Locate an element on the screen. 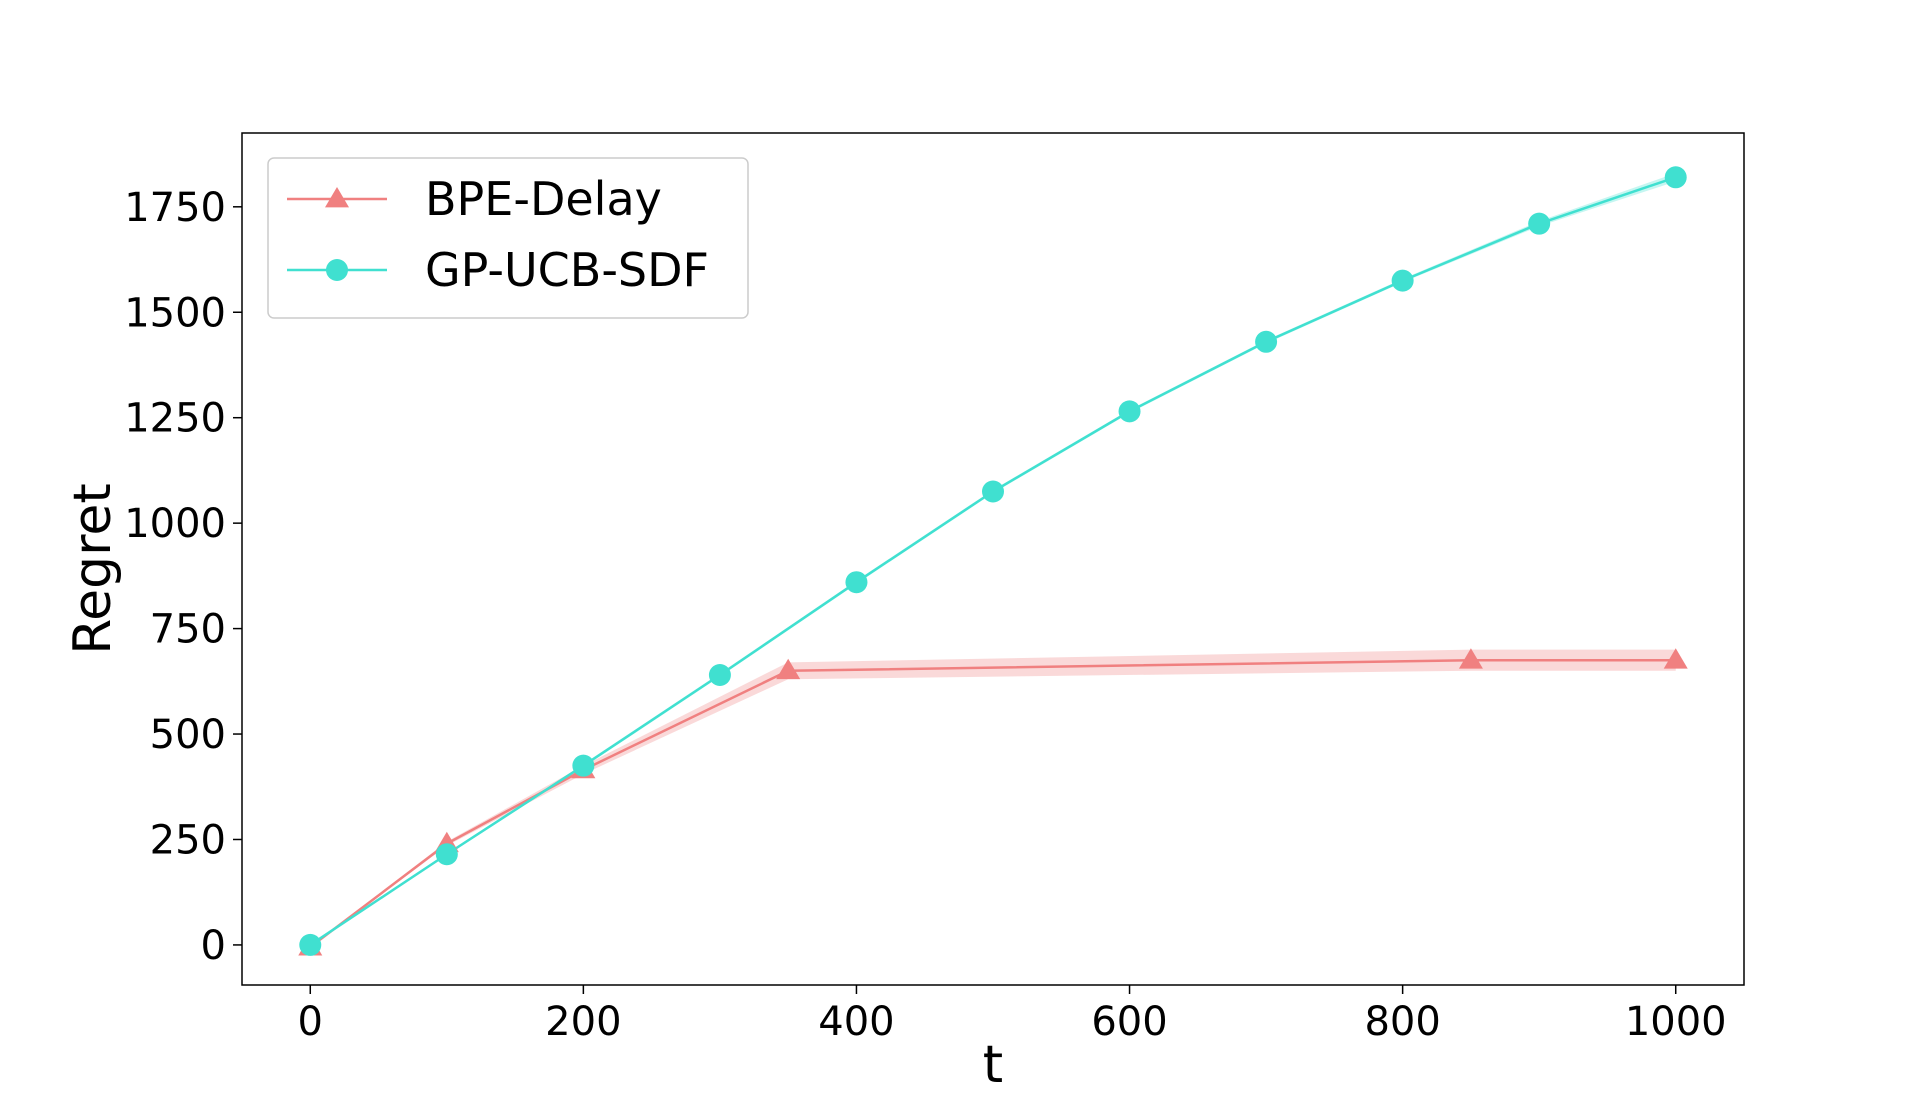  y-tick-label: 500 is located at coordinates (188, 735).